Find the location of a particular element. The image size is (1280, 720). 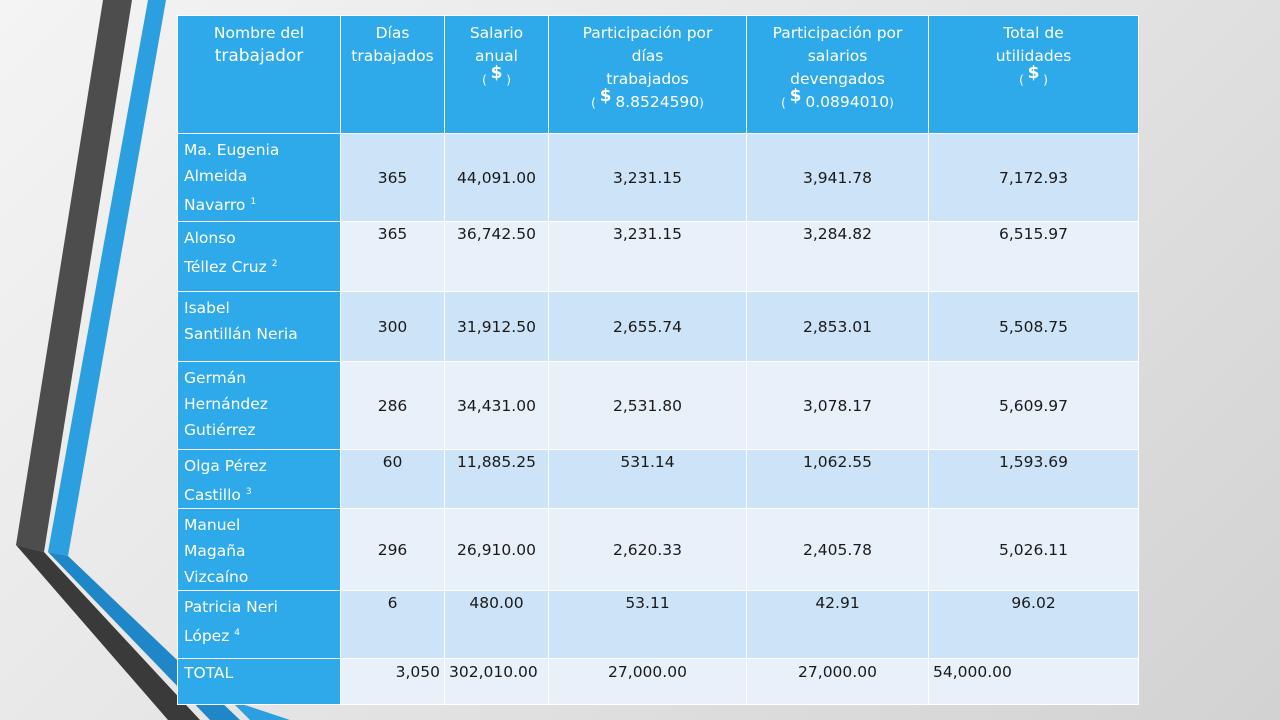

worker-name: Germán Hernández Gutiérrez is located at coordinates (259, 405).